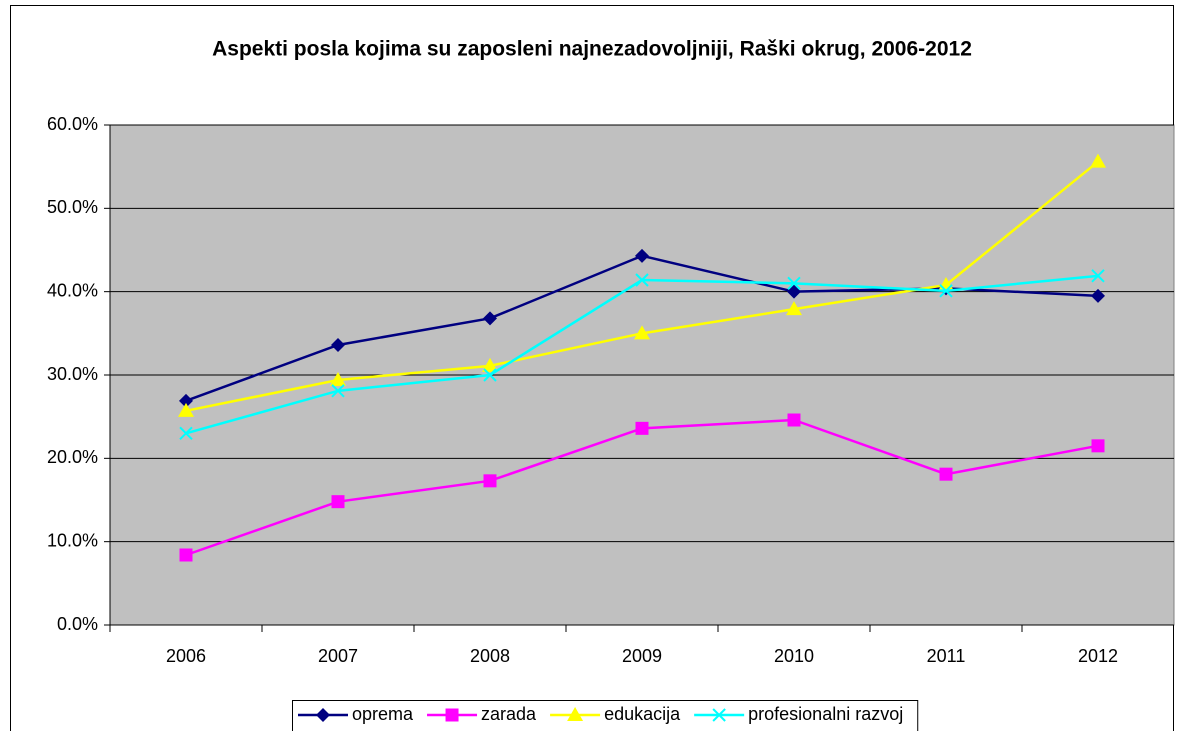 The width and height of the screenshot is (1184, 731). I want to click on legend-label: oprema, so click(383, 714).